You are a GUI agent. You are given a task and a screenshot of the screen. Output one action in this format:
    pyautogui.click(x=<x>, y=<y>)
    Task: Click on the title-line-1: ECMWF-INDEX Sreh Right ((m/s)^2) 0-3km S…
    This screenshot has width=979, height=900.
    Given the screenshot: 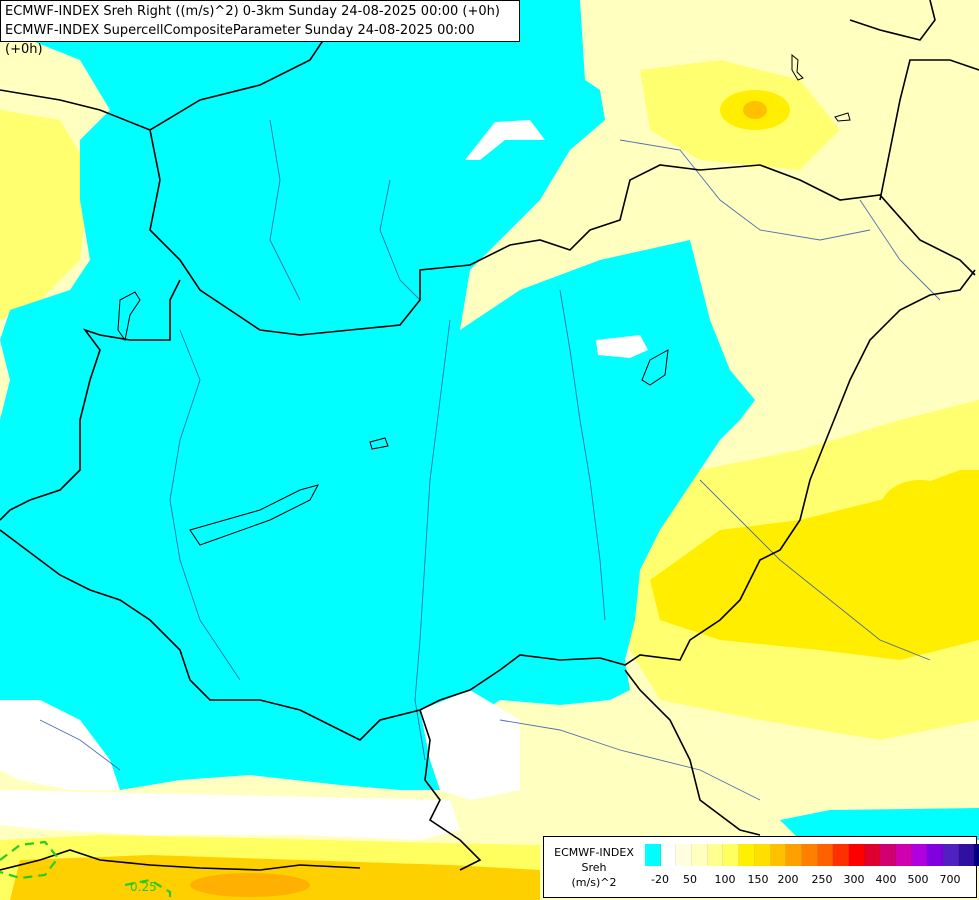 What is the action you would take?
    pyautogui.click(x=252, y=11)
    